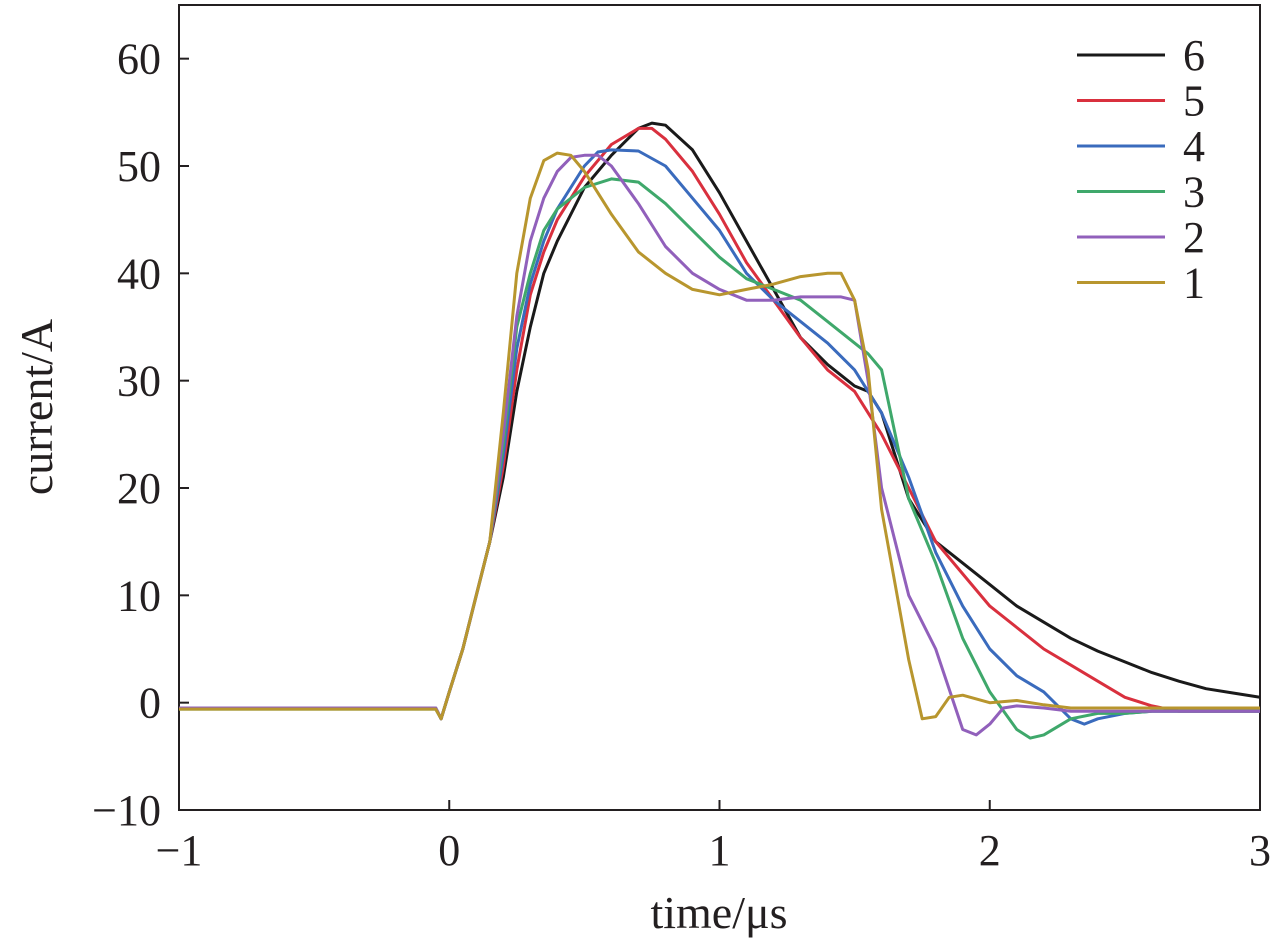 Image resolution: width=1280 pixels, height=945 pixels. What do you see at coordinates (1194, 192) in the screenshot?
I see `legend-label-3: 3` at bounding box center [1194, 192].